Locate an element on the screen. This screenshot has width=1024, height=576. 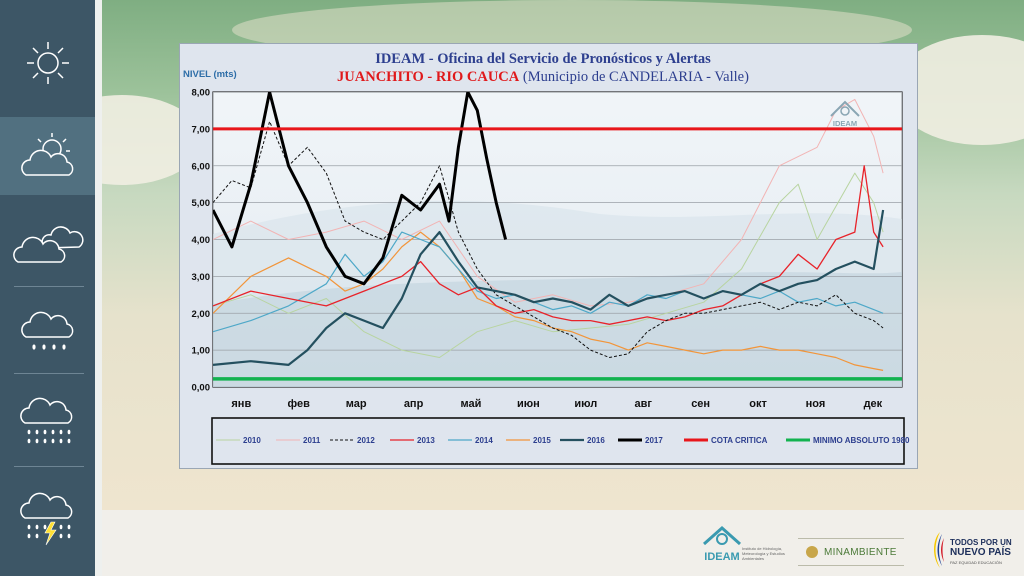
ideam-chart-logo-text: IDEAM is located at coordinates (845, 123).